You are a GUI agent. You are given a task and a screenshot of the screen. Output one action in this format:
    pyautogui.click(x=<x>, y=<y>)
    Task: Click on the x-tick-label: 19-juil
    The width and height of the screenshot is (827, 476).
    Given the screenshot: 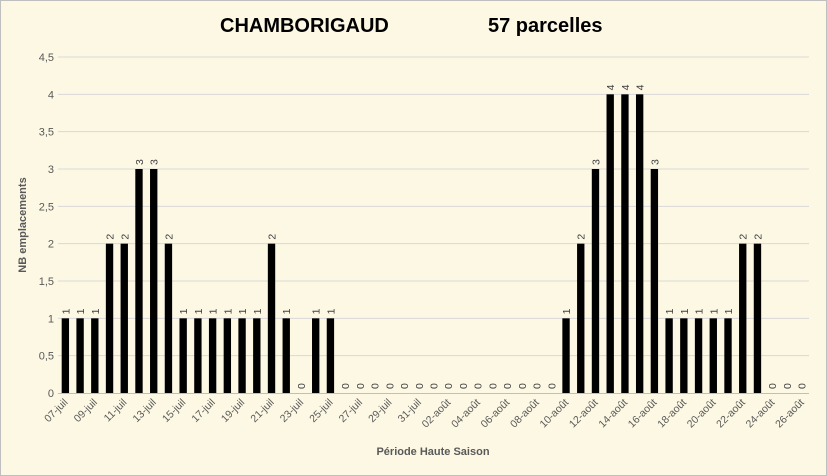 What is the action you would take?
    pyautogui.click(x=233, y=411)
    